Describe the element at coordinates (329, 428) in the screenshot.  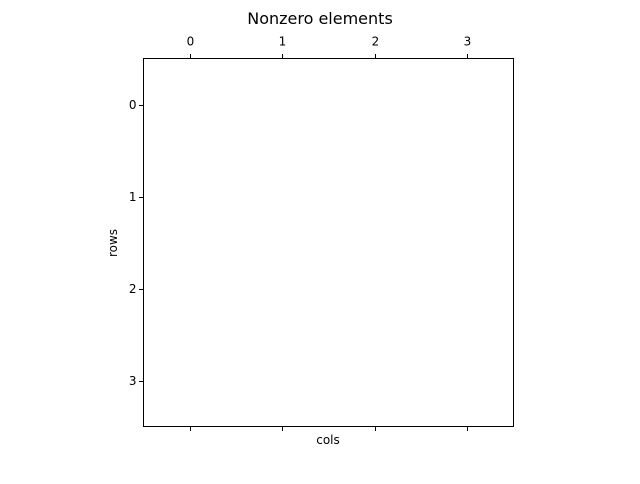
I see `x-axis-bottom` at that location.